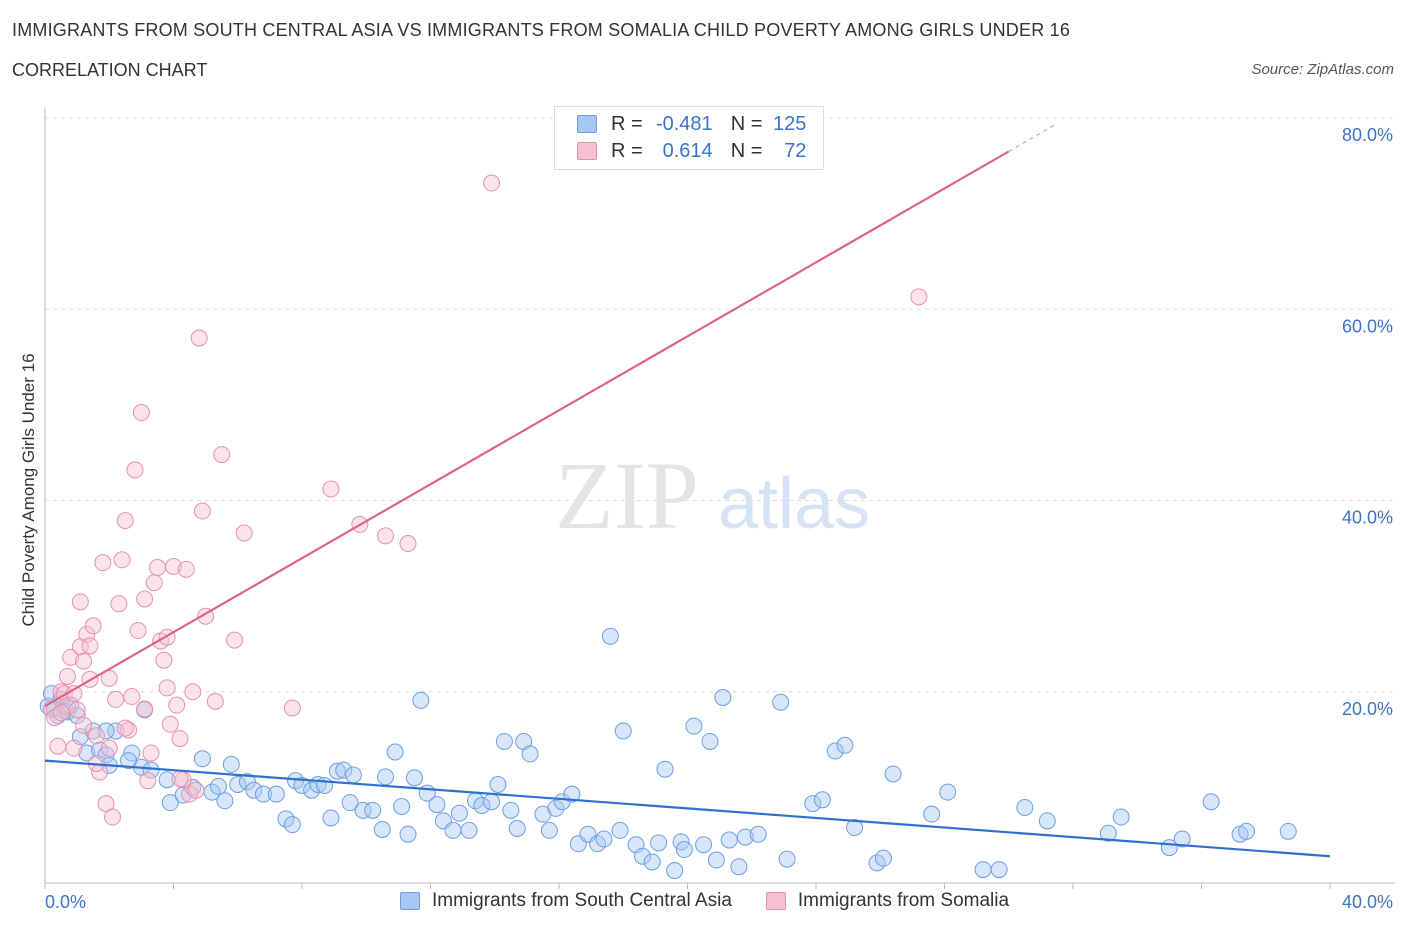  I want to click on legend-label: Immigrants from South Central Asia, so click(582, 900).